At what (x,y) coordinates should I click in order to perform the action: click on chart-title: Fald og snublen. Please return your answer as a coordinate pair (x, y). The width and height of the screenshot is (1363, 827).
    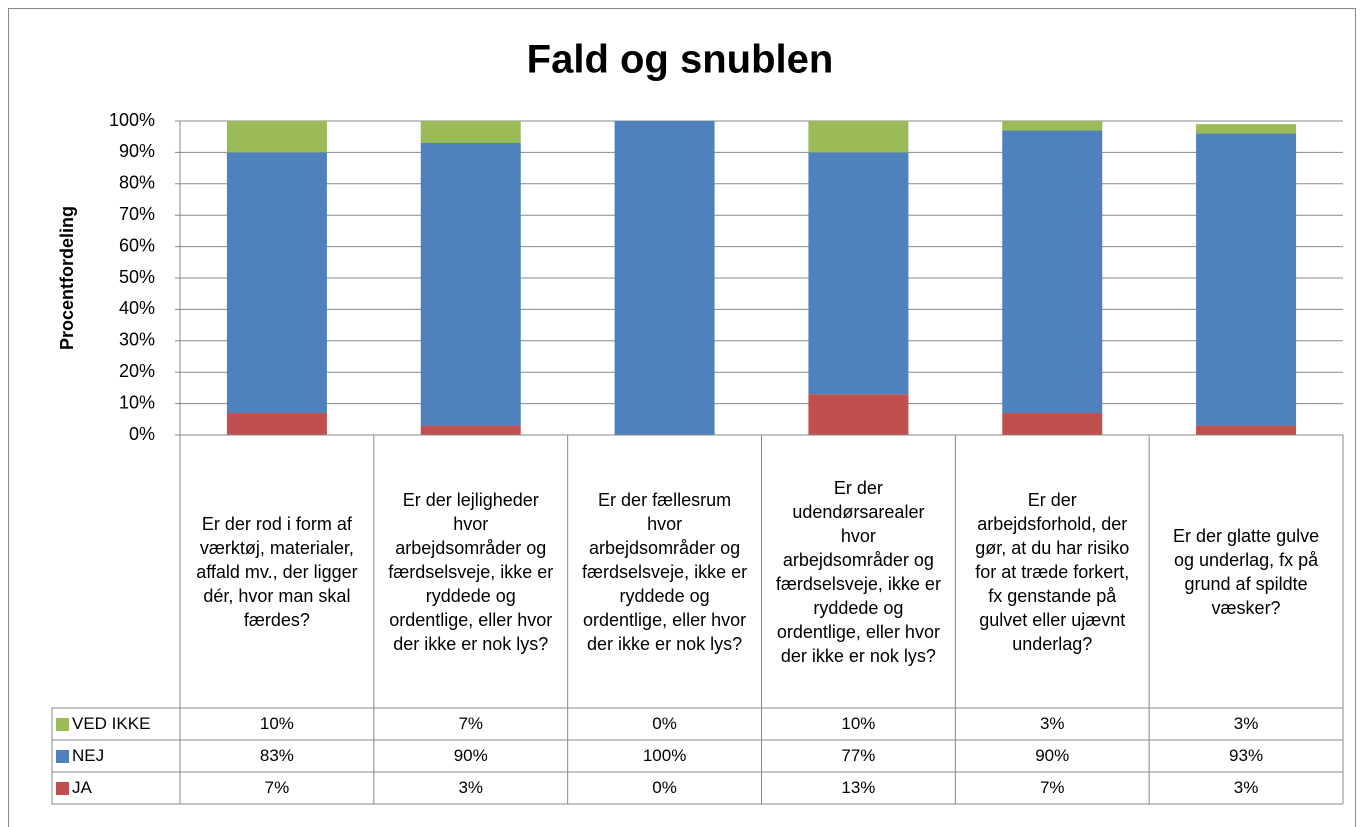
    Looking at the image, I should click on (680, 60).